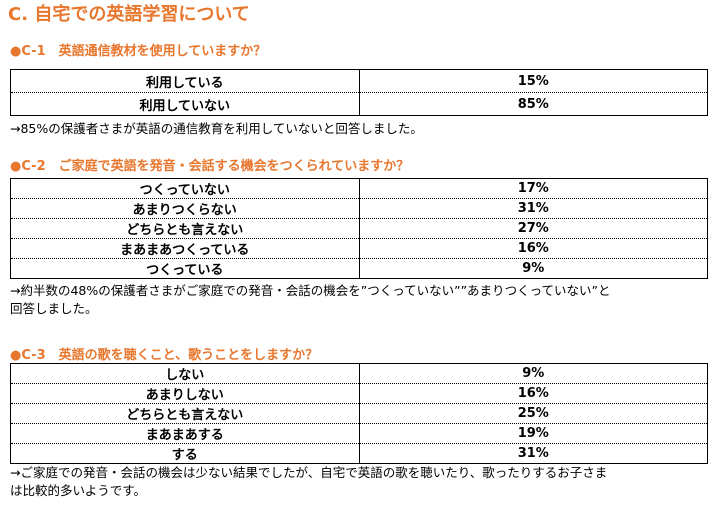 The image size is (720, 509). I want to click on table-row: どちらとも言えない 25%, so click(359, 413).